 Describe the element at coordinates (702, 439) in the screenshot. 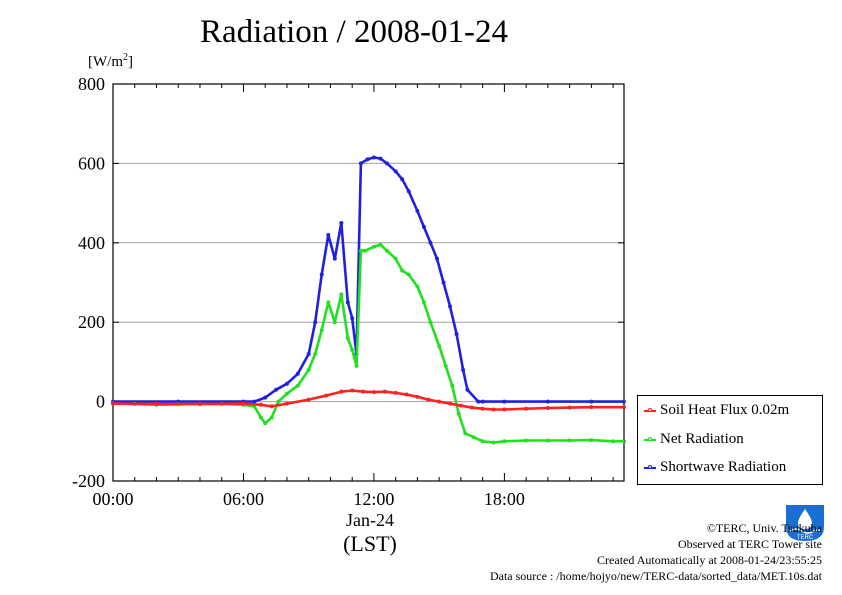

I see `legend-label: Net Radiation` at that location.